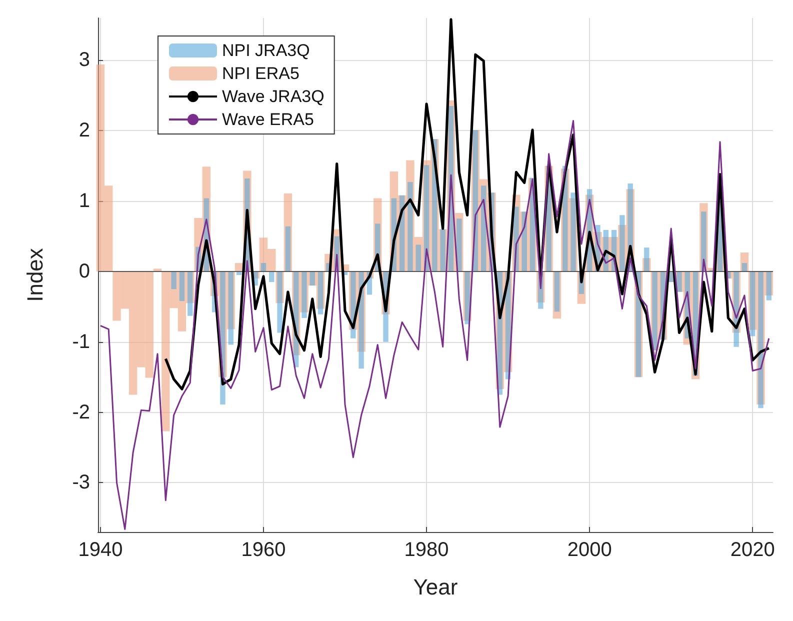  I want to click on legend-label: NPI ERA5, so click(261, 73).